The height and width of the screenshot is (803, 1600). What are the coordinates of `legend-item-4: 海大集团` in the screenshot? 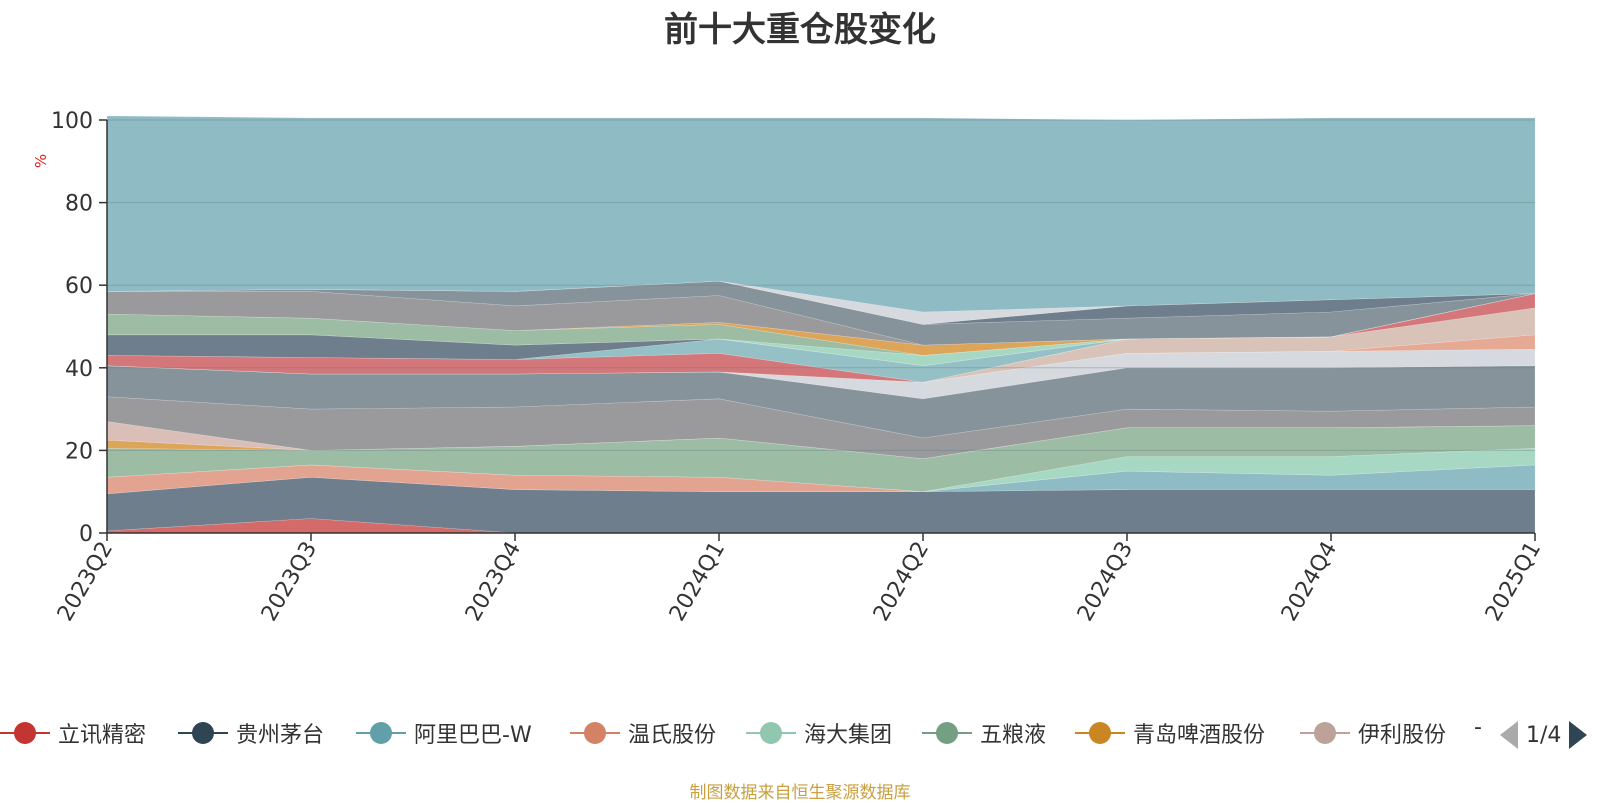 It's located at (819, 733).